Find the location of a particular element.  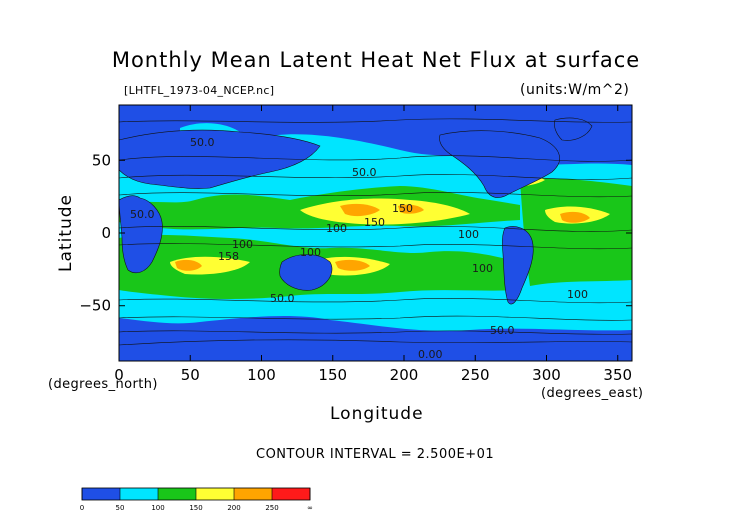

land-north-america is located at coordinates (499, 164).